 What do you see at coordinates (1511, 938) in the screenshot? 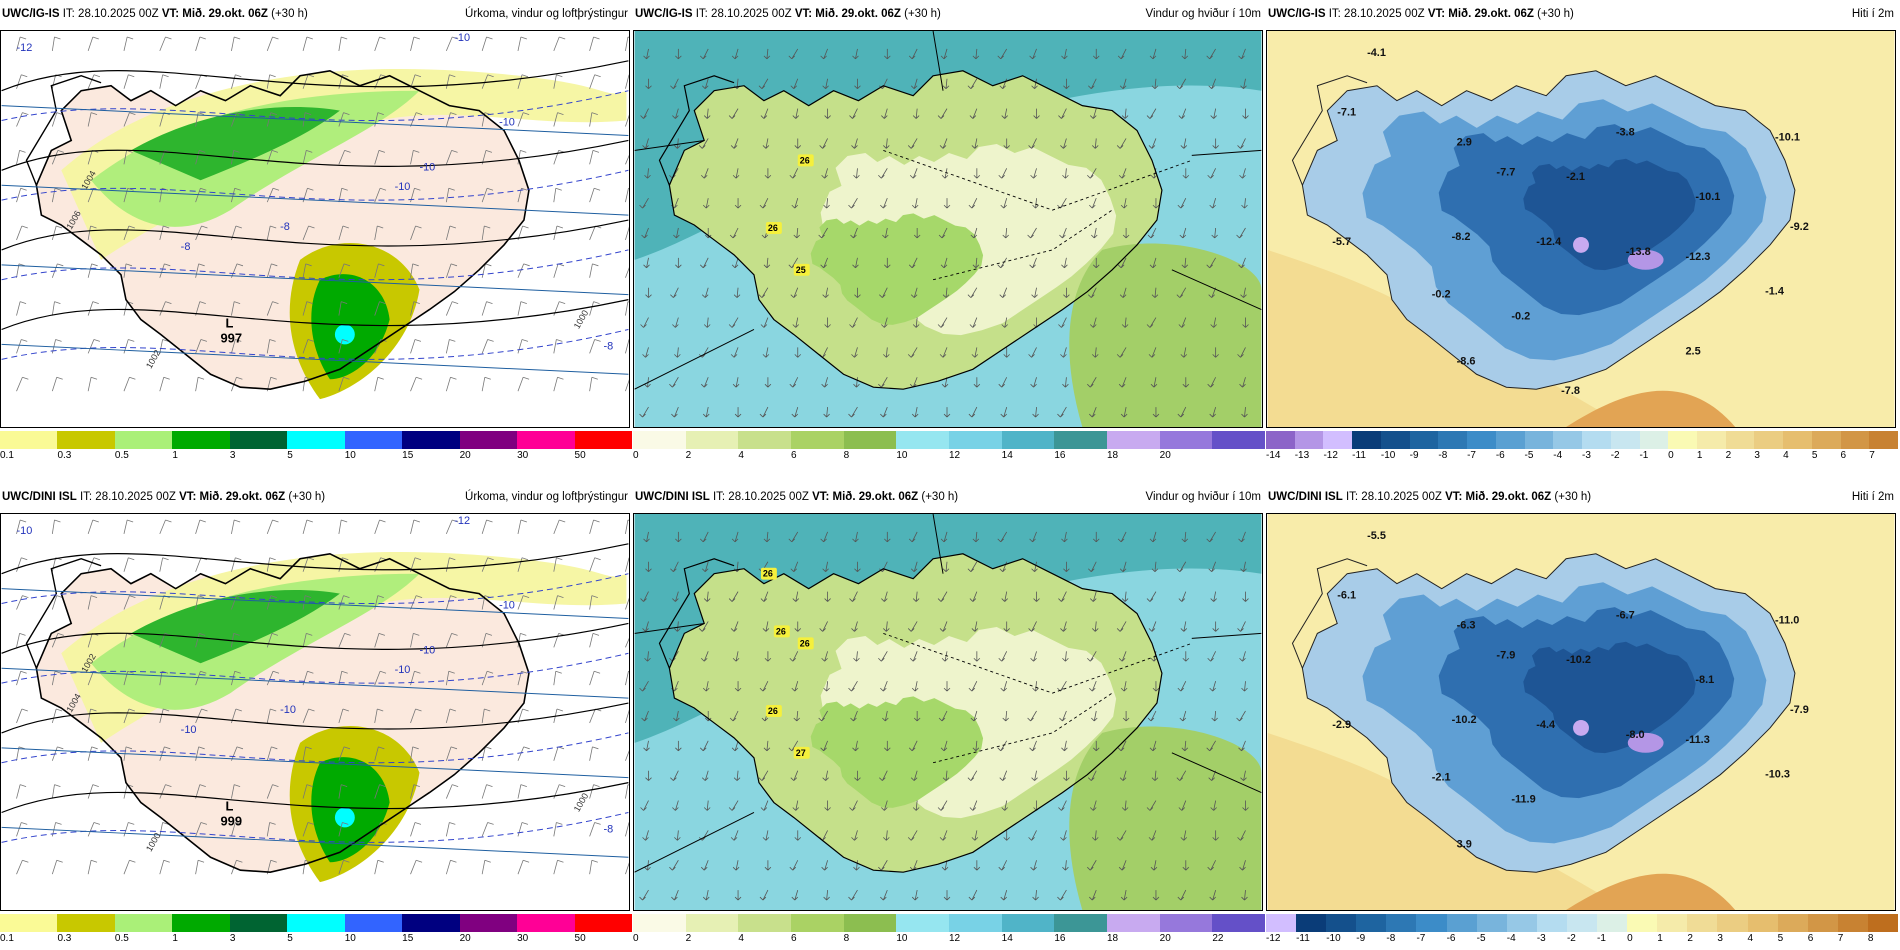
I see `colorbar-tick-label: -4` at bounding box center [1511, 938].